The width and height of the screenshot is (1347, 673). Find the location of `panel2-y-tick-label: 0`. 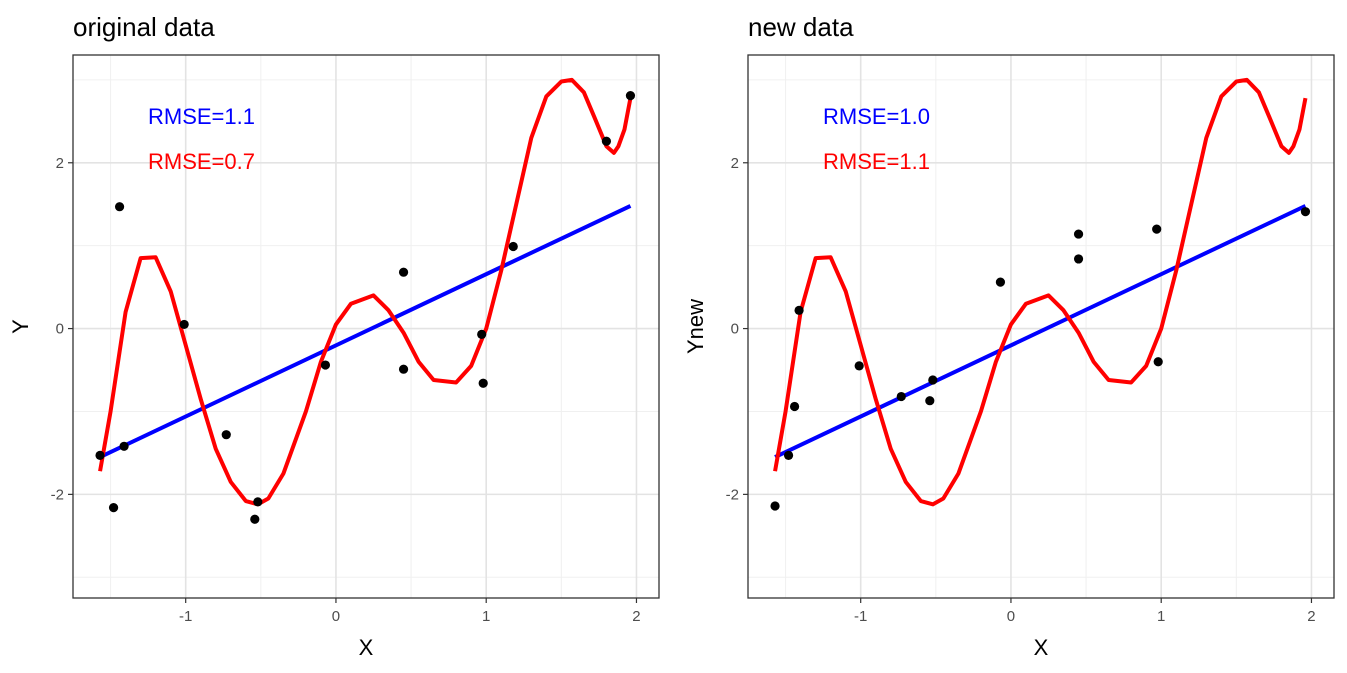

panel2-y-tick-label: 0 is located at coordinates (735, 329).